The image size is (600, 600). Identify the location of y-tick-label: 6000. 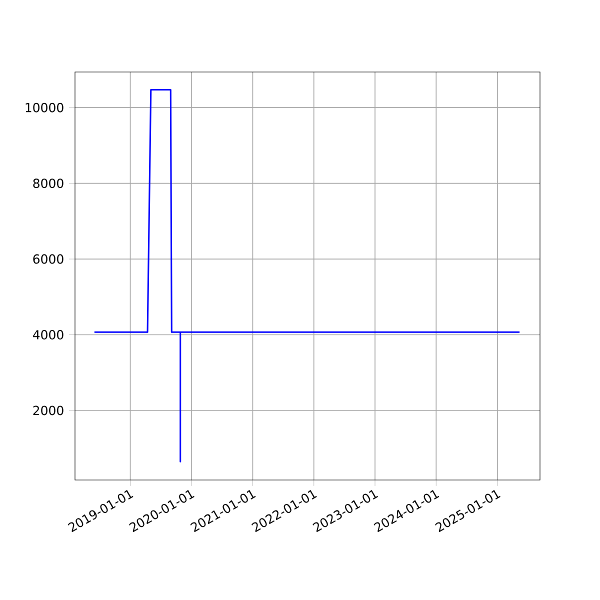
(48, 259).